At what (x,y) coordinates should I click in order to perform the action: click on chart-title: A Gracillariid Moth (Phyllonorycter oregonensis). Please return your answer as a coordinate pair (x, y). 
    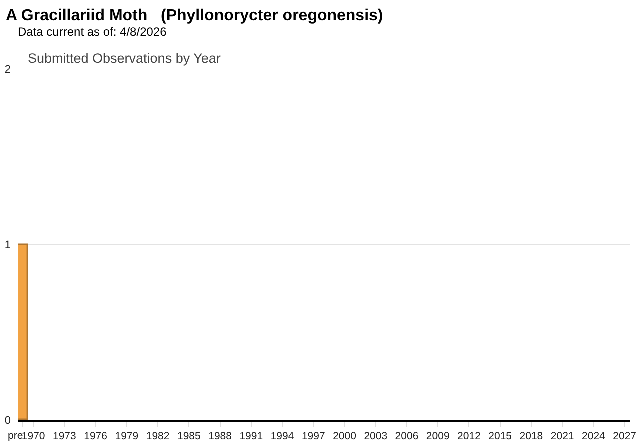
    Looking at the image, I should click on (195, 16).